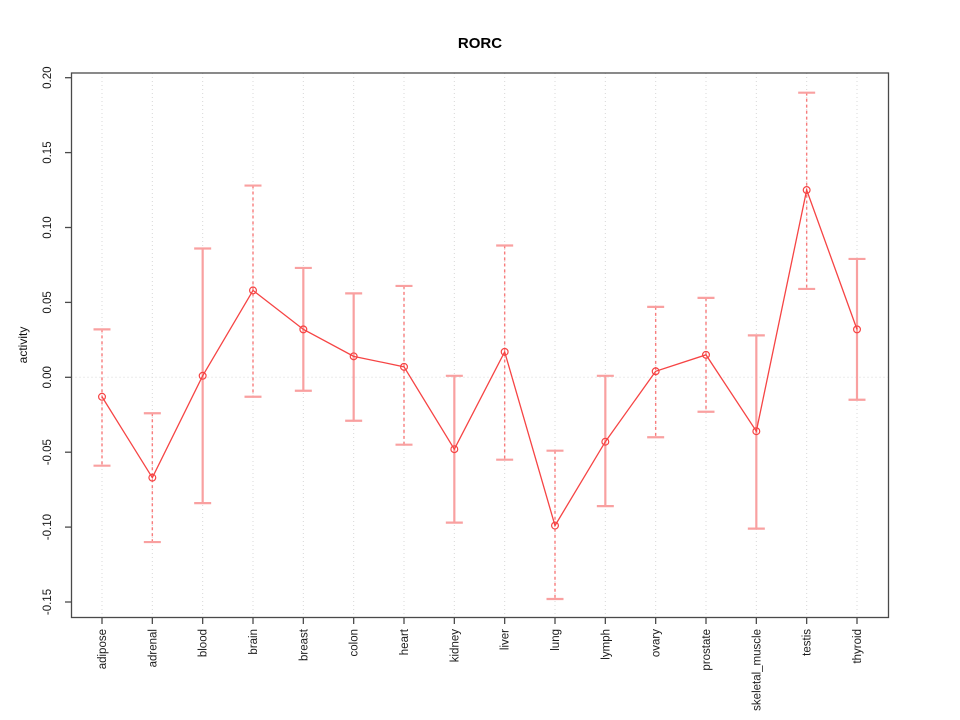 The height and width of the screenshot is (720, 960). I want to click on y-tick-label: 0.00, so click(48, 377).